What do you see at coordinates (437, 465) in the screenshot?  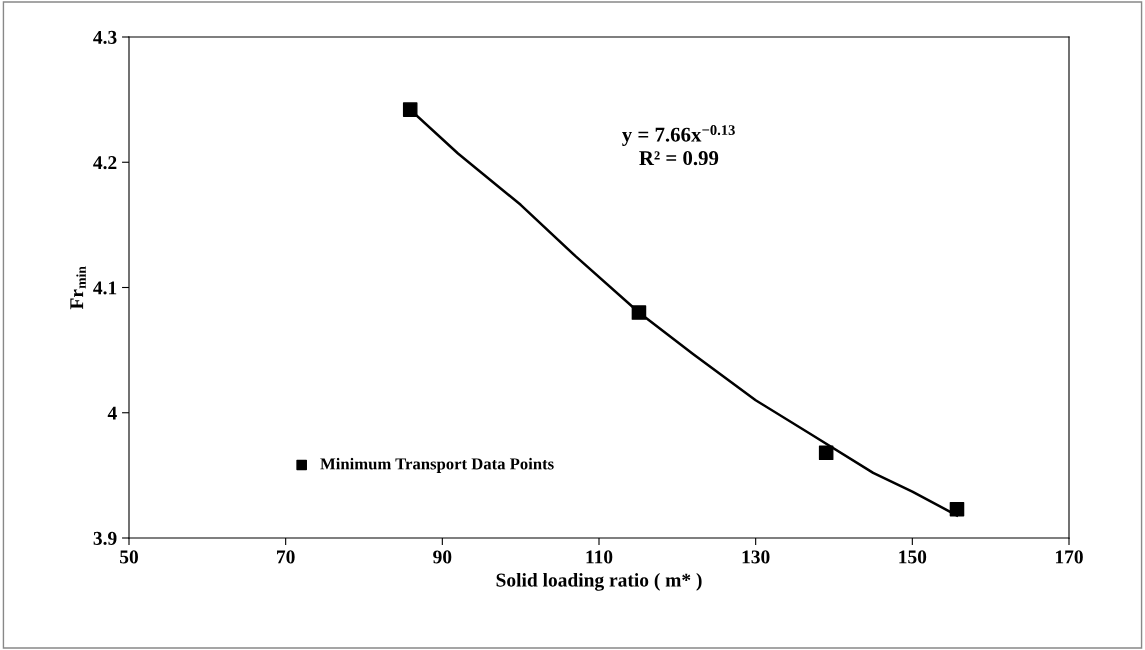 I see `legend-label: Minimum Transport Data Points` at bounding box center [437, 465].